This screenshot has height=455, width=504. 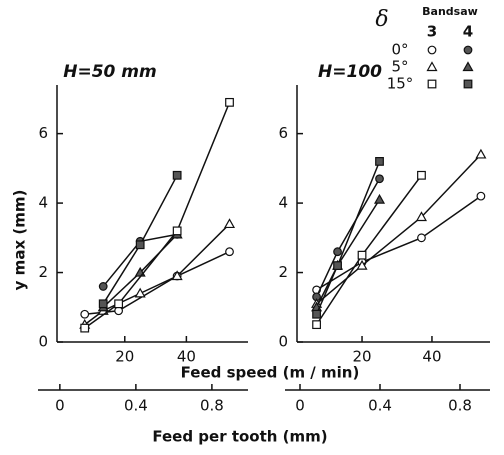 What do you see at coordinates (450, 11) in the screenshot?
I see `legend-header: Bandsaw` at bounding box center [450, 11].